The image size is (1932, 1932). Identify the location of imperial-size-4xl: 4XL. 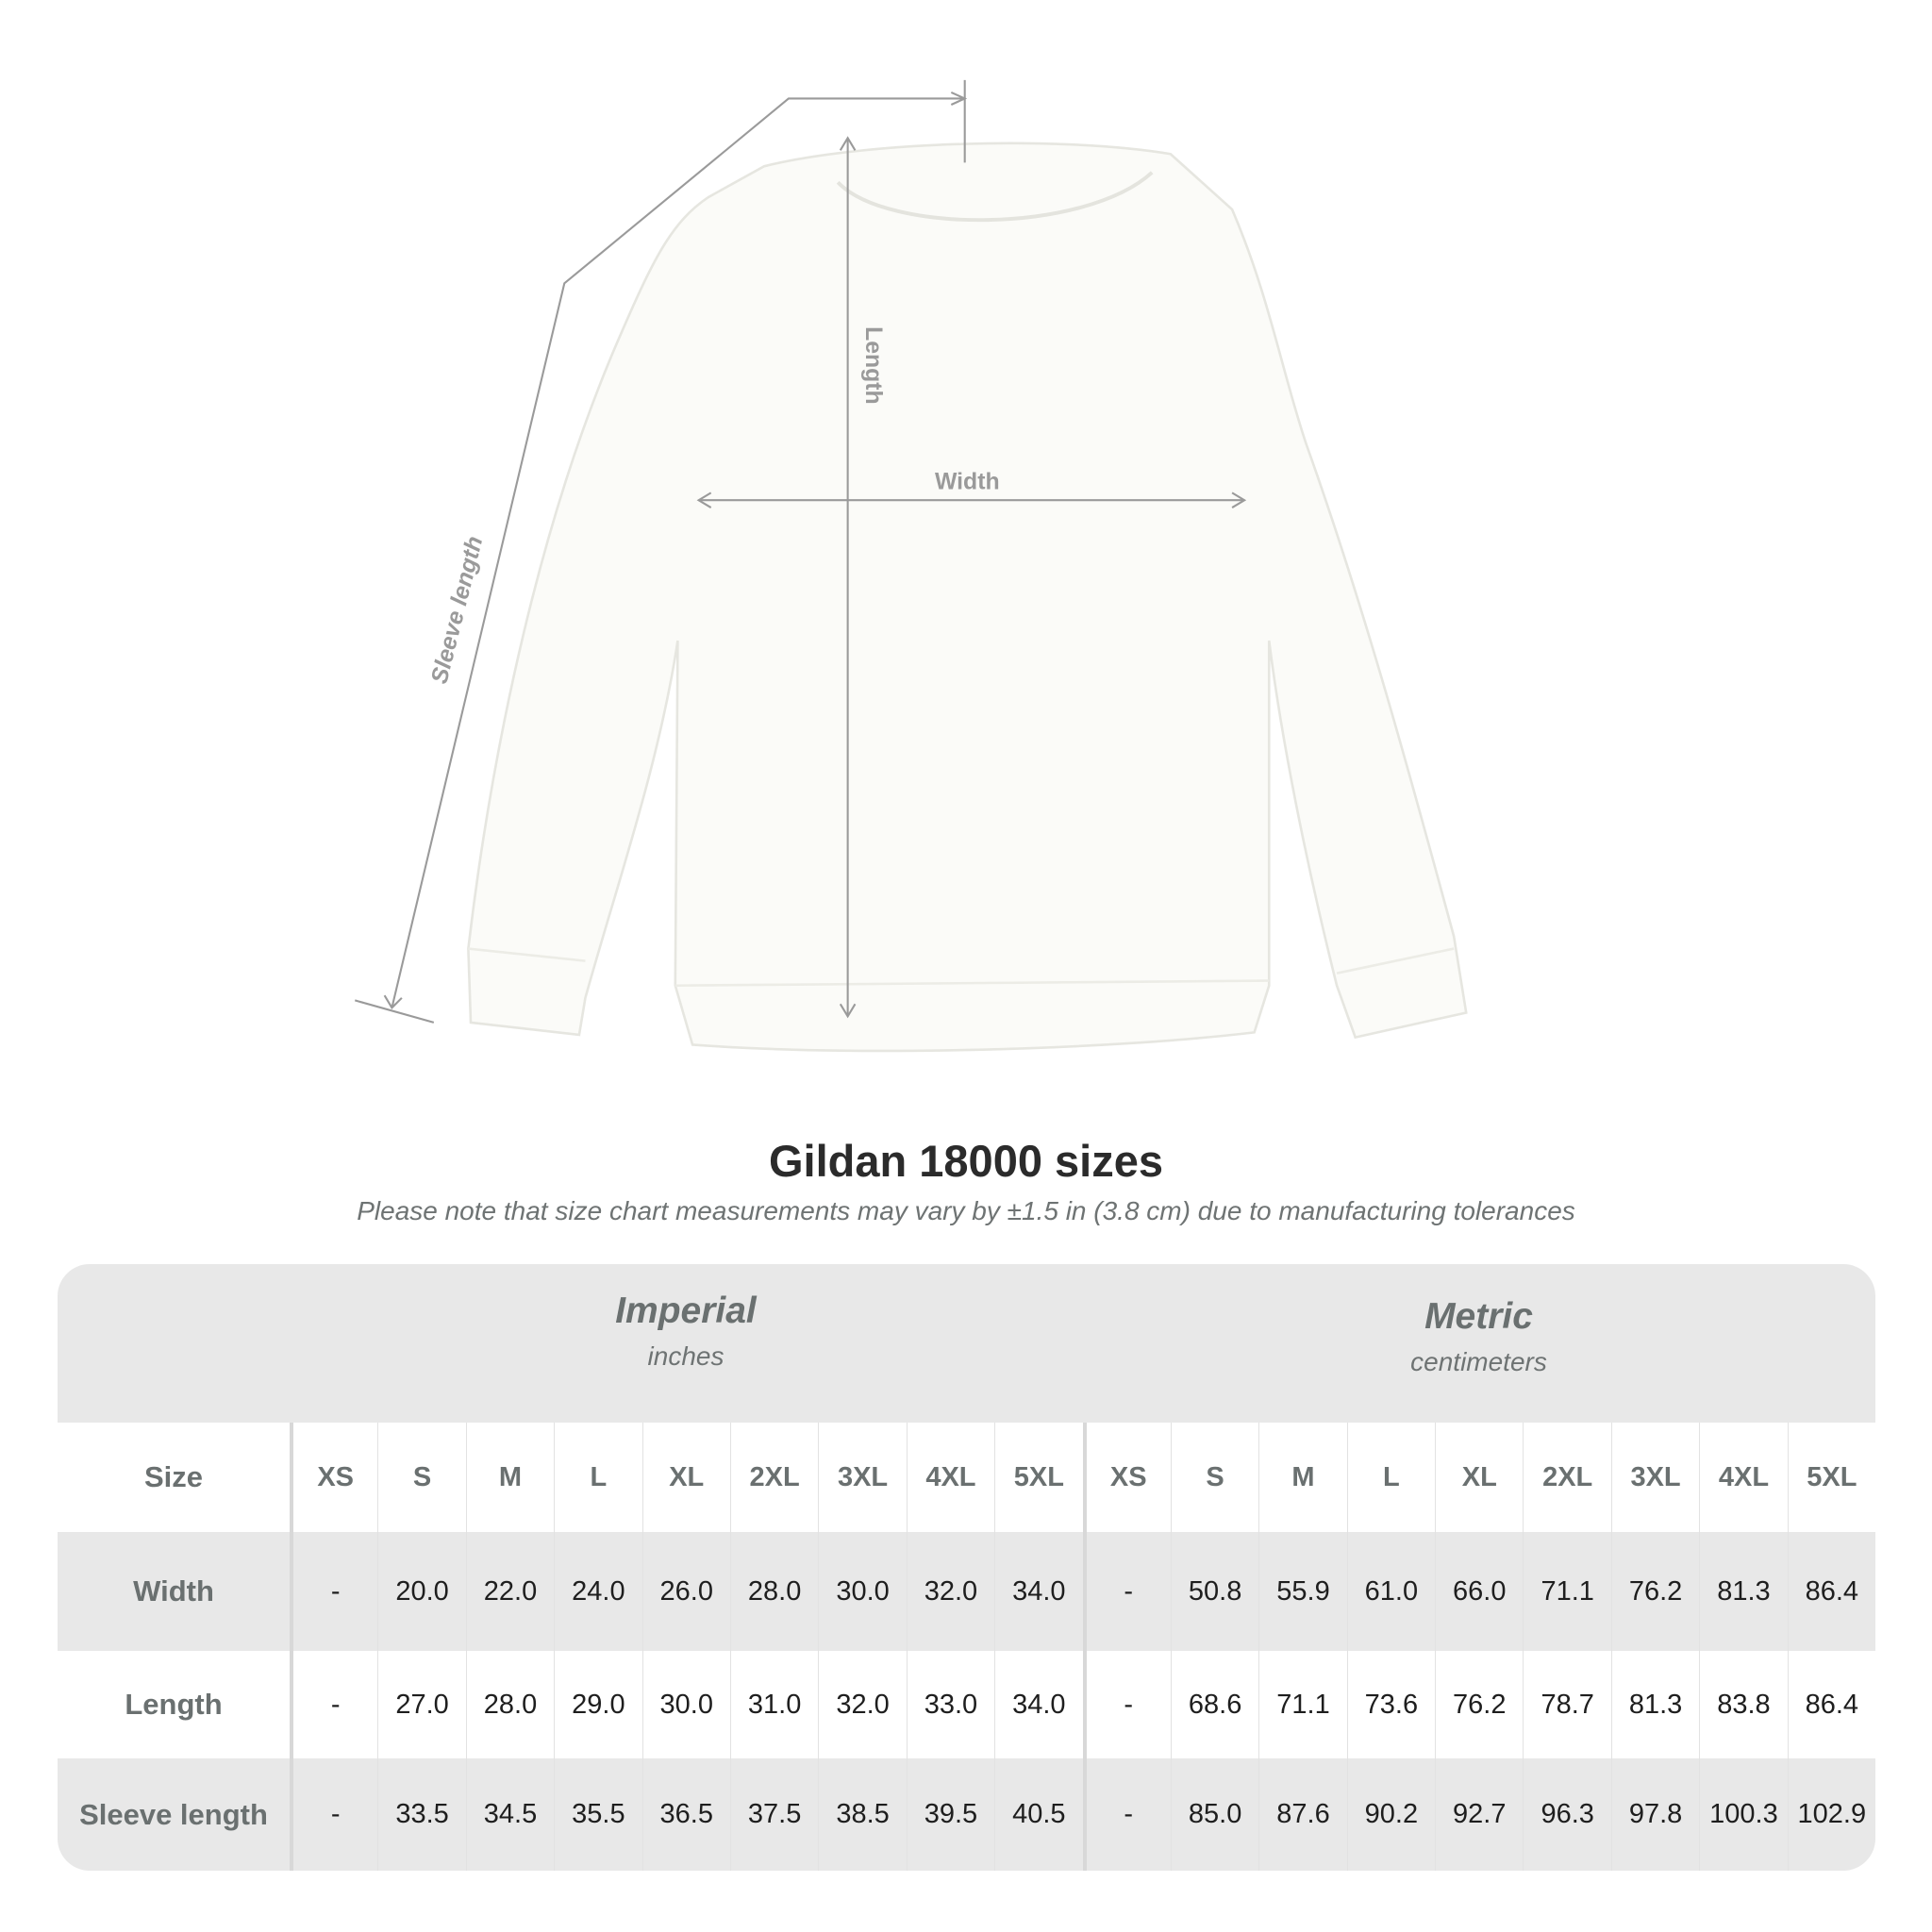
(950, 1478).